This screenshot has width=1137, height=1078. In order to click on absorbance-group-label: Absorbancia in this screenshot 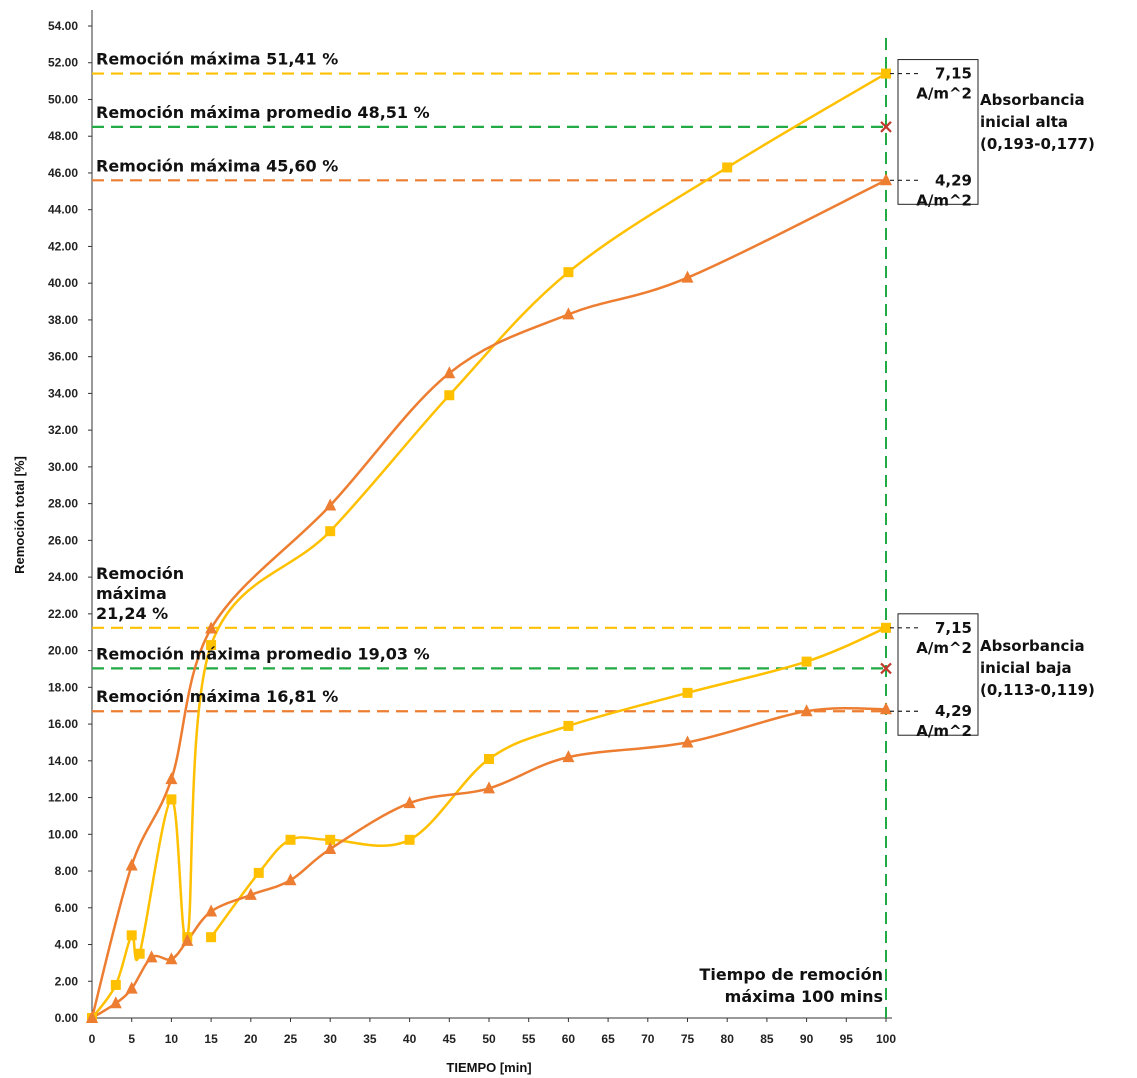, I will do `click(1032, 100)`.